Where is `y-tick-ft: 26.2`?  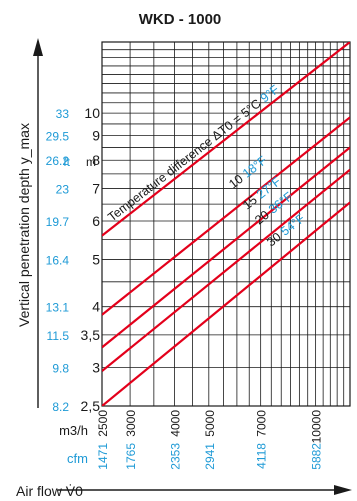 y-tick-ft: 26.2 is located at coordinates (58, 161).